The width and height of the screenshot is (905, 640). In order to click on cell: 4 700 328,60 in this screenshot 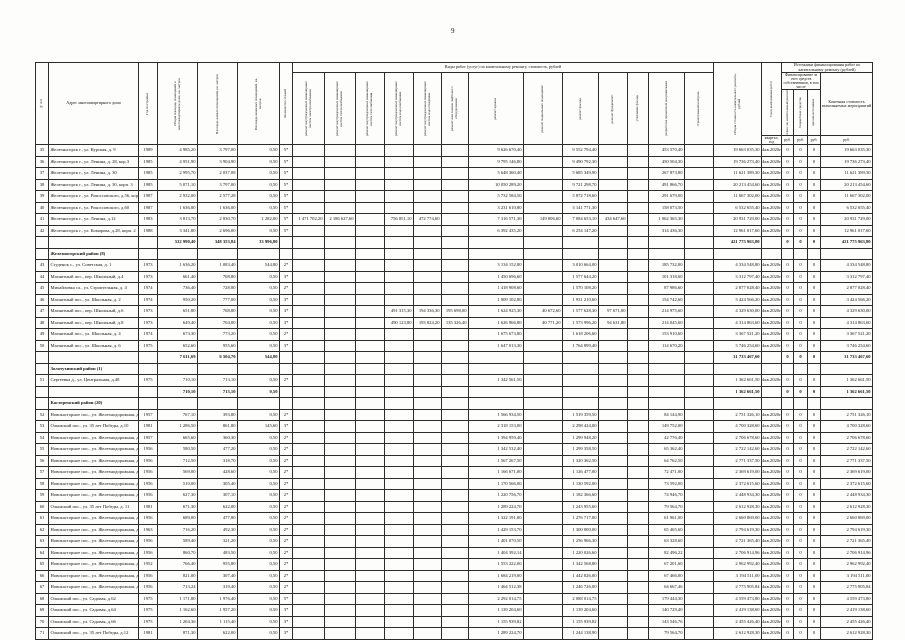, I will do `click(847, 426)`.